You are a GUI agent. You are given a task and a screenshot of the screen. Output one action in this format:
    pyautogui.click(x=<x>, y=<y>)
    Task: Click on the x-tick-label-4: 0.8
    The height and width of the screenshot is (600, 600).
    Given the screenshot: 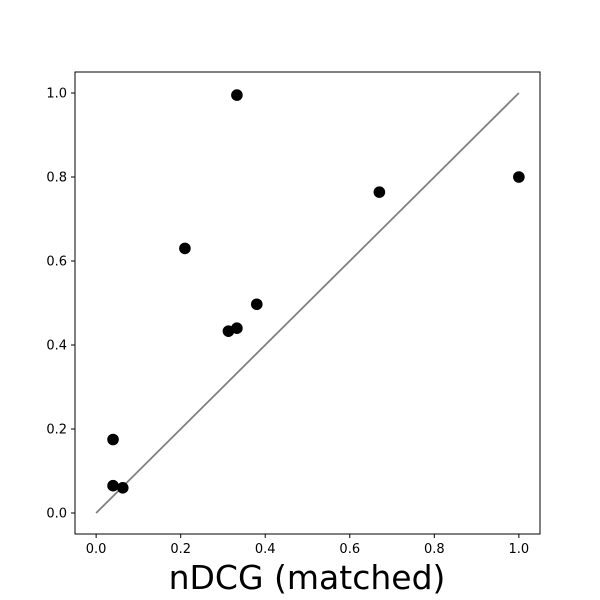 What is the action you would take?
    pyautogui.click(x=434, y=549)
    